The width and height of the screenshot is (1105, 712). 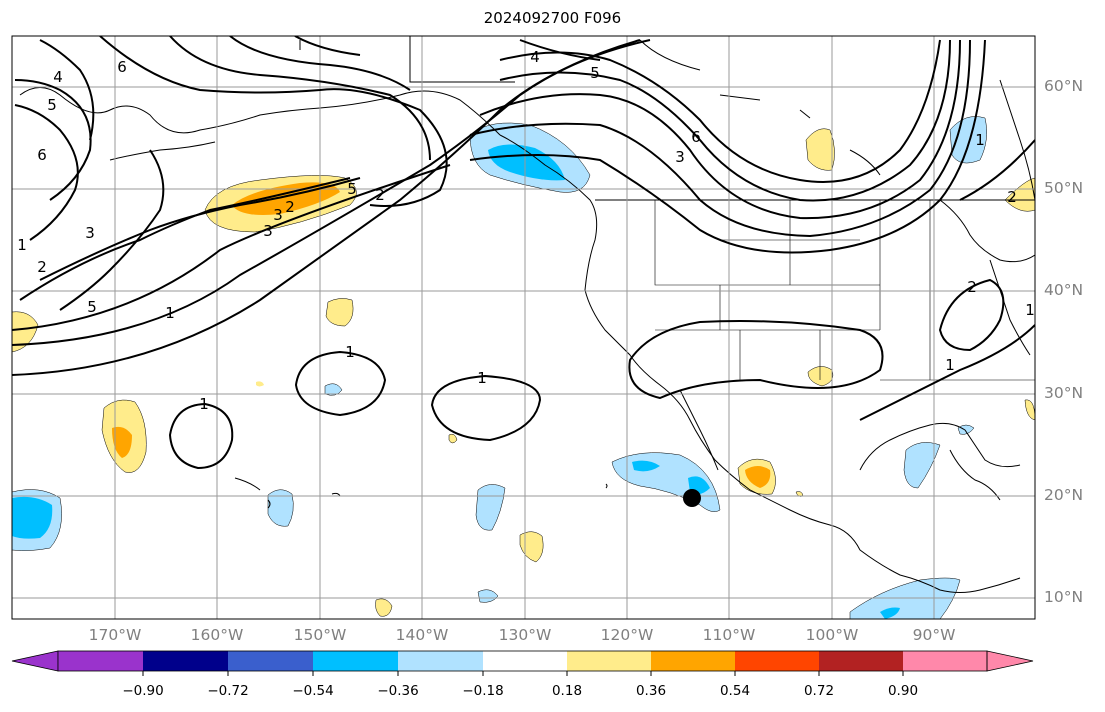 What do you see at coordinates (217, 635) in the screenshot?
I see `lon-label: 160°W` at bounding box center [217, 635].